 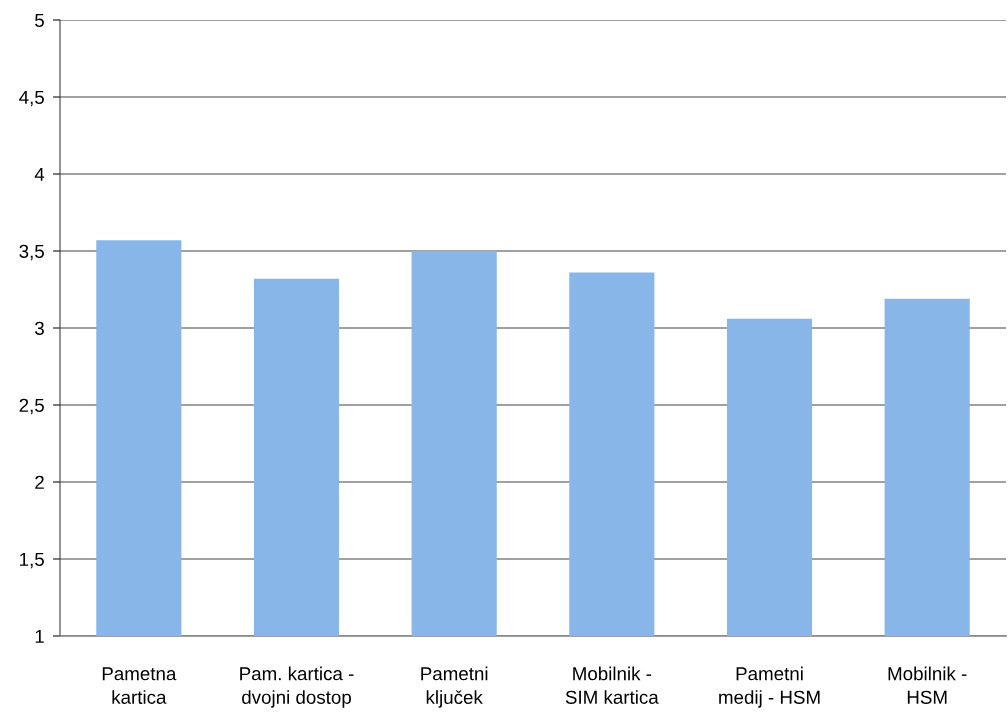 What do you see at coordinates (39, 328) in the screenshot?
I see `y-tick-label: 3` at bounding box center [39, 328].